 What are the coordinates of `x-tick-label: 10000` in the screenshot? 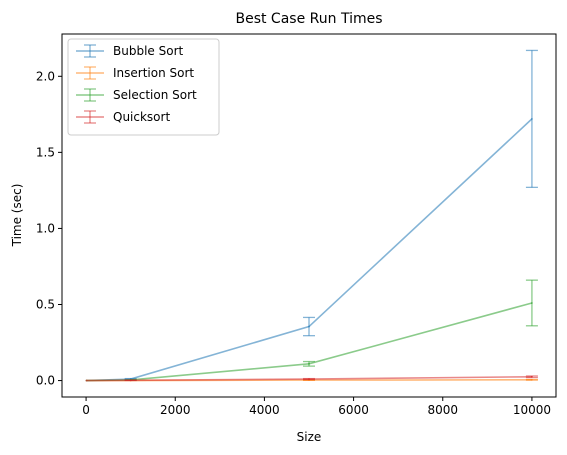 It's located at (532, 410).